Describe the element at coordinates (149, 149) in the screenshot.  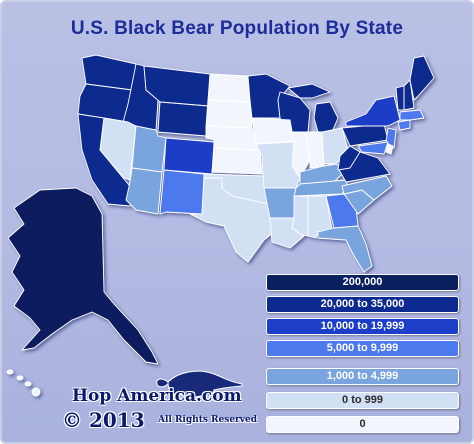
I see `state-utah` at that location.